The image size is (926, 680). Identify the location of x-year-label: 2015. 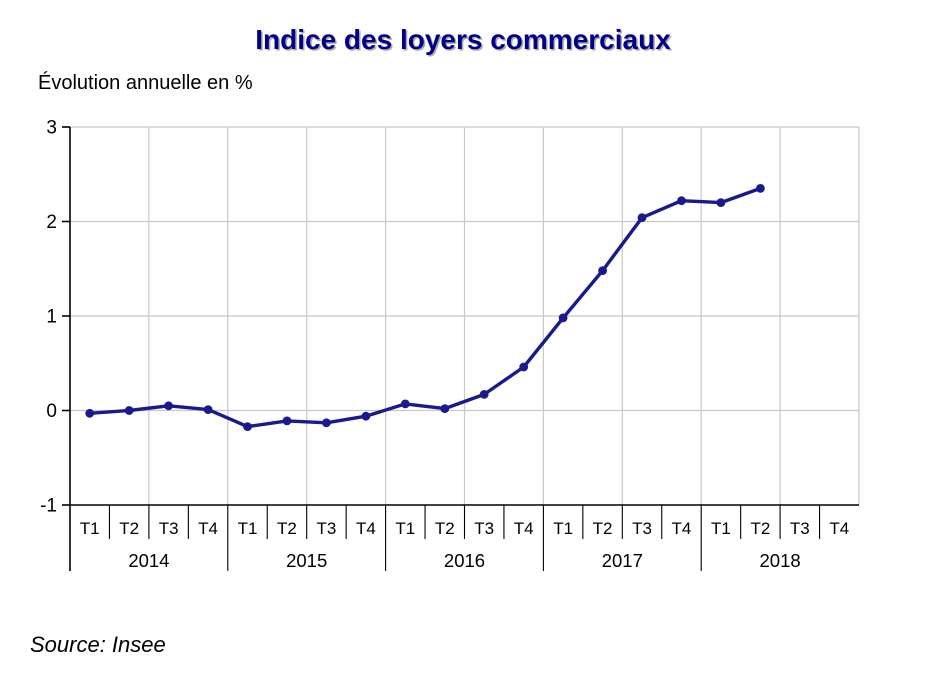
(306, 560).